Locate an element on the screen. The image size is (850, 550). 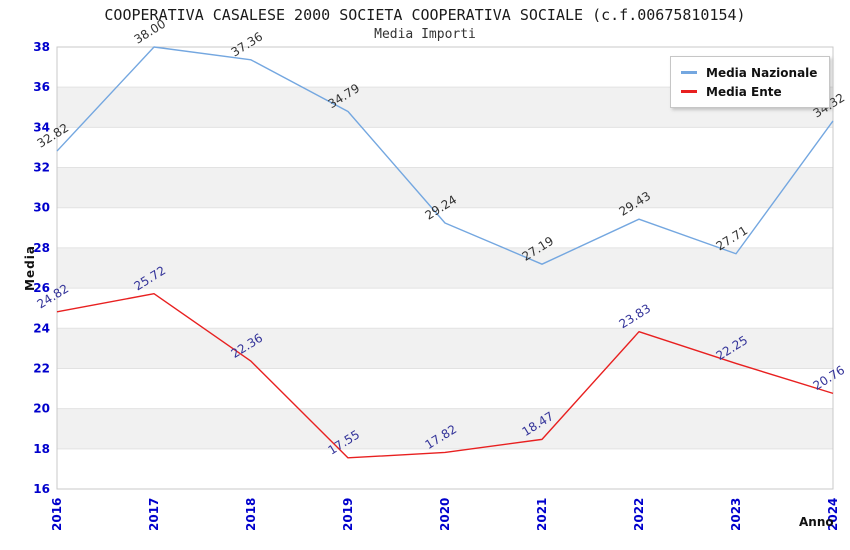
y-tick-label: 20 is located at coordinates (41, 409).